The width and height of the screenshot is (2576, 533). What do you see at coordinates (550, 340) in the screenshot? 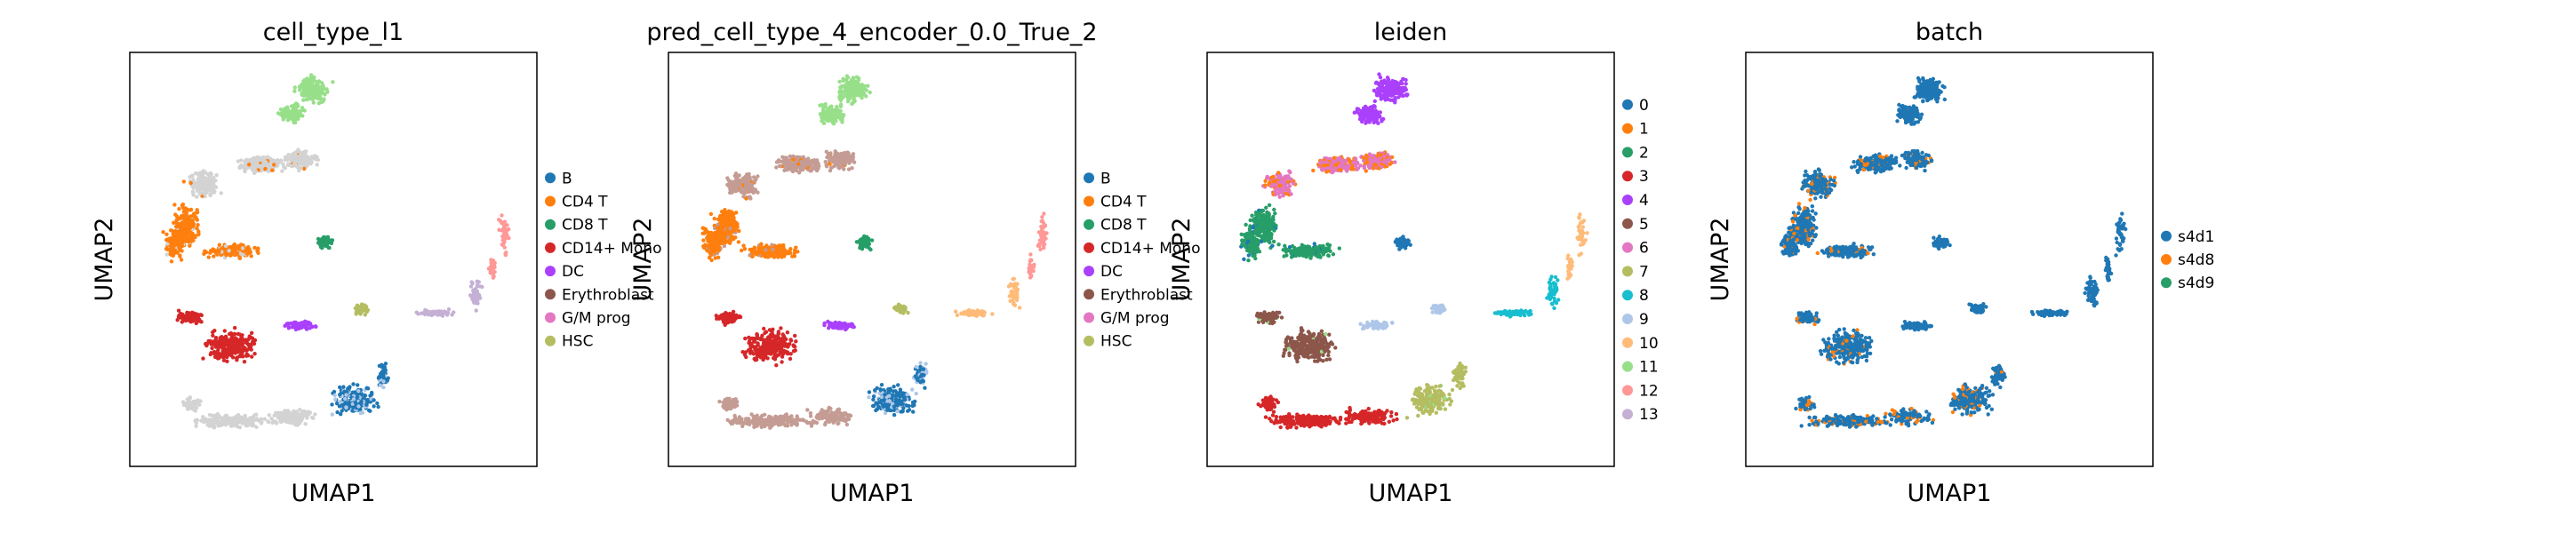
I see `legend-marker` at bounding box center [550, 340].